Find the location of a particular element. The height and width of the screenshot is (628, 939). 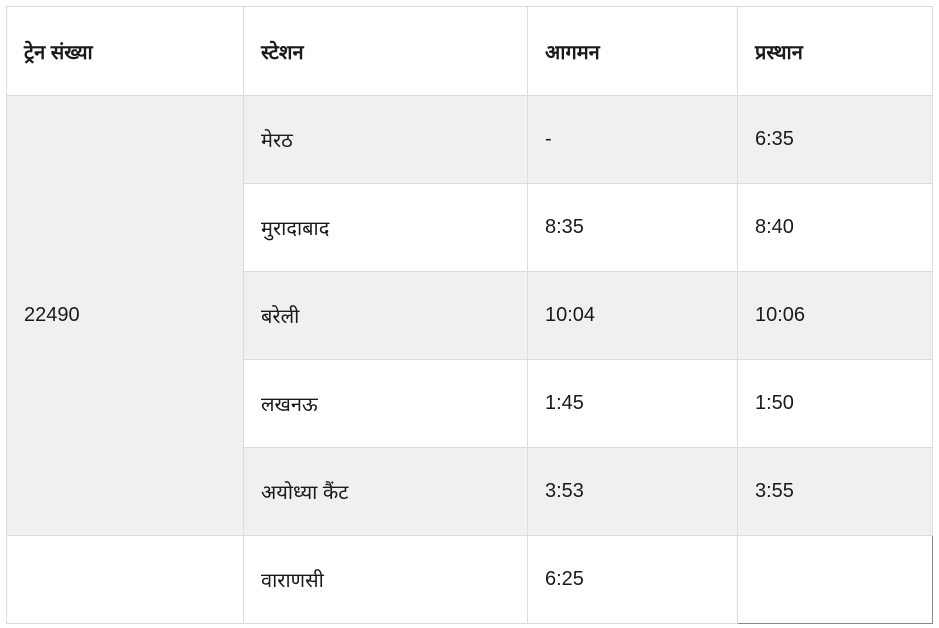

departure-cell: 6:35 is located at coordinates (835, 139).